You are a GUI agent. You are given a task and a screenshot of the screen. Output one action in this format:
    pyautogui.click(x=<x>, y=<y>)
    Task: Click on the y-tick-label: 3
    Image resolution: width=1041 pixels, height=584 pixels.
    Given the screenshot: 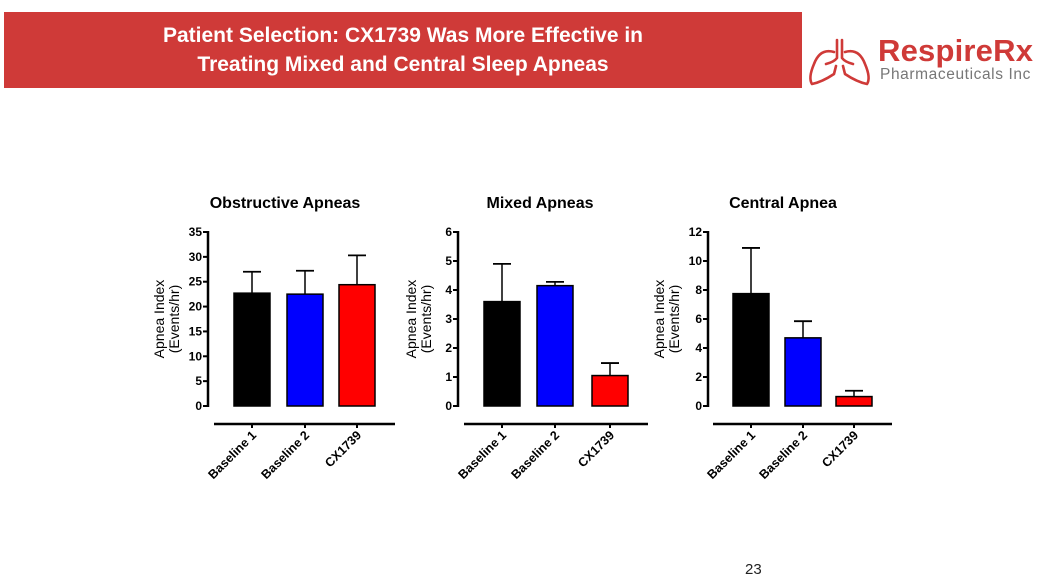 What is the action you would take?
    pyautogui.click(x=448, y=319)
    